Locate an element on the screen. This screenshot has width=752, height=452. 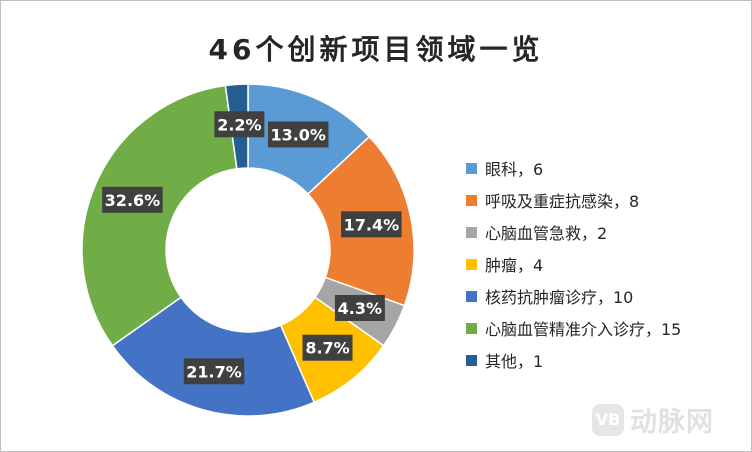
slice-label-6: 32.6% is located at coordinates (132, 199).